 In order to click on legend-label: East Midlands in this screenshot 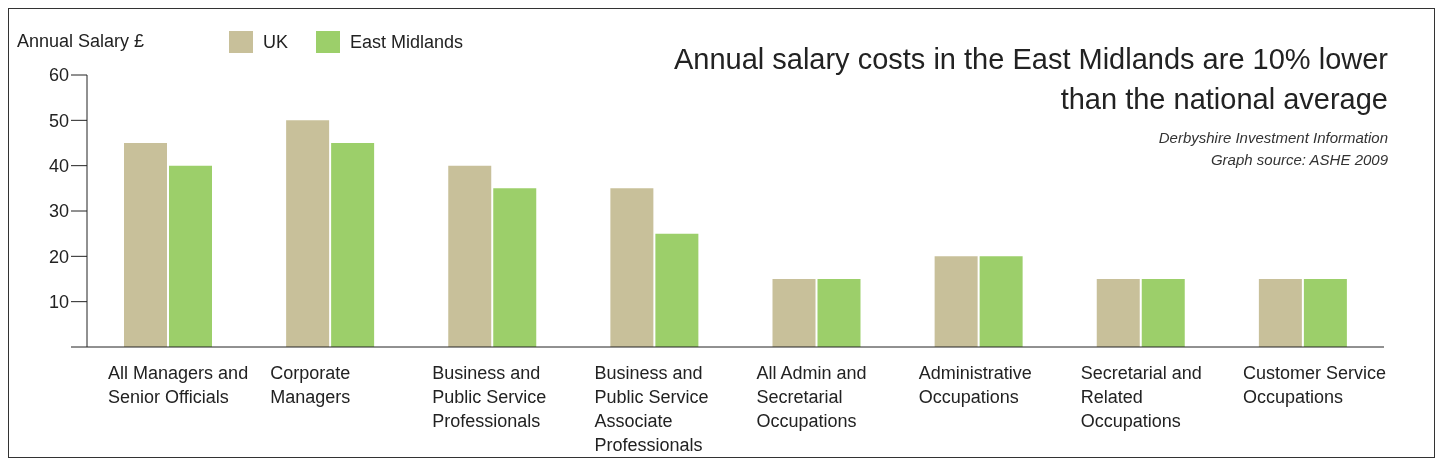, I will do `click(407, 42)`.